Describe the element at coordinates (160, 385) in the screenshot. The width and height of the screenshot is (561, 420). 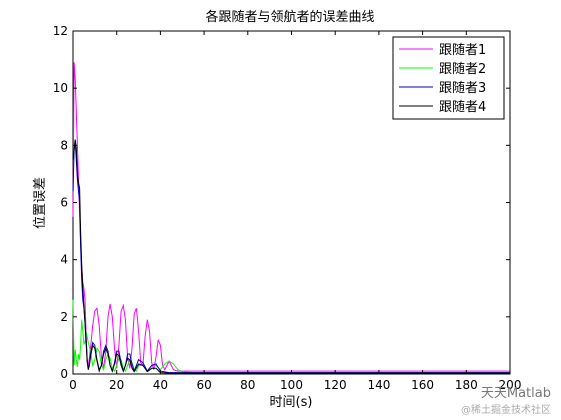
I see `x-tick-label: 40` at that location.